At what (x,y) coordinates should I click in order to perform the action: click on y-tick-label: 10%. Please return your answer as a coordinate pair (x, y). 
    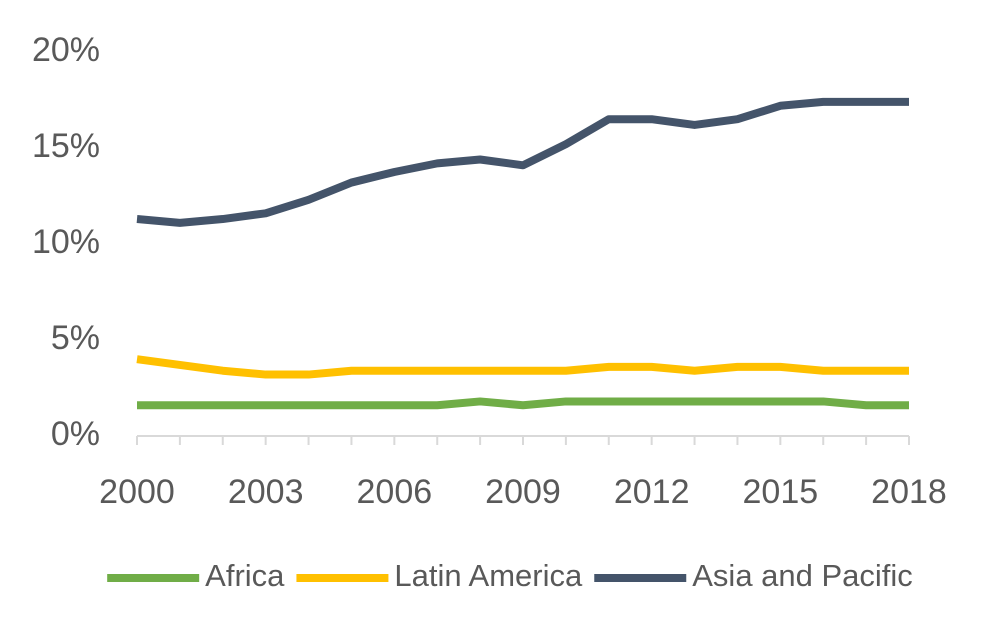
    Looking at the image, I should click on (66, 242).